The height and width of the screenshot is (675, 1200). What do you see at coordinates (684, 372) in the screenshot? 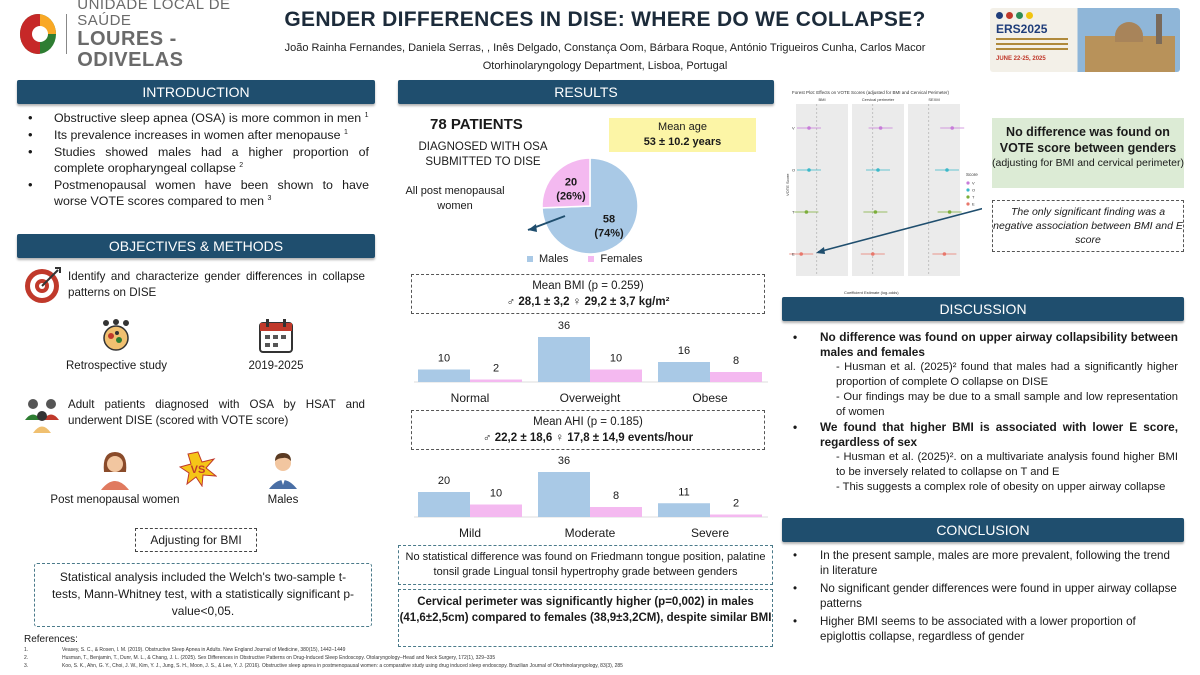
I see `bar-males-obese` at bounding box center [684, 372].